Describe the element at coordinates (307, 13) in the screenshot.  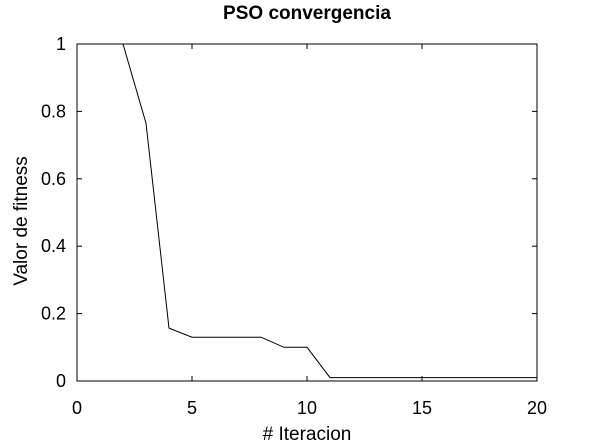
I see `chart-title: PSO convergencia` at that location.